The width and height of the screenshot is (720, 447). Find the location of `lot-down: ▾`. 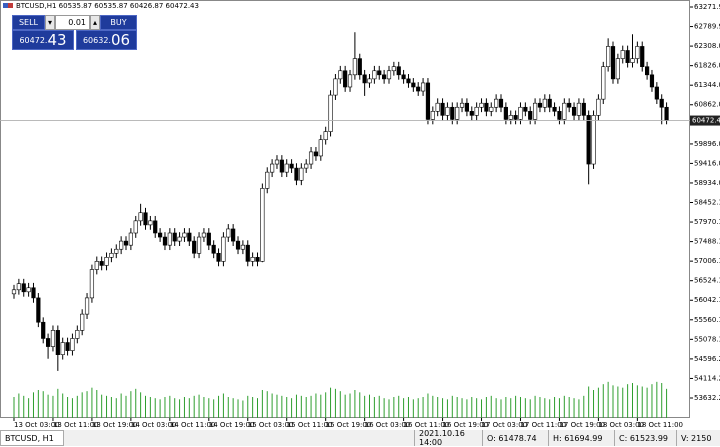

lot-down: ▾ is located at coordinates (50, 22).